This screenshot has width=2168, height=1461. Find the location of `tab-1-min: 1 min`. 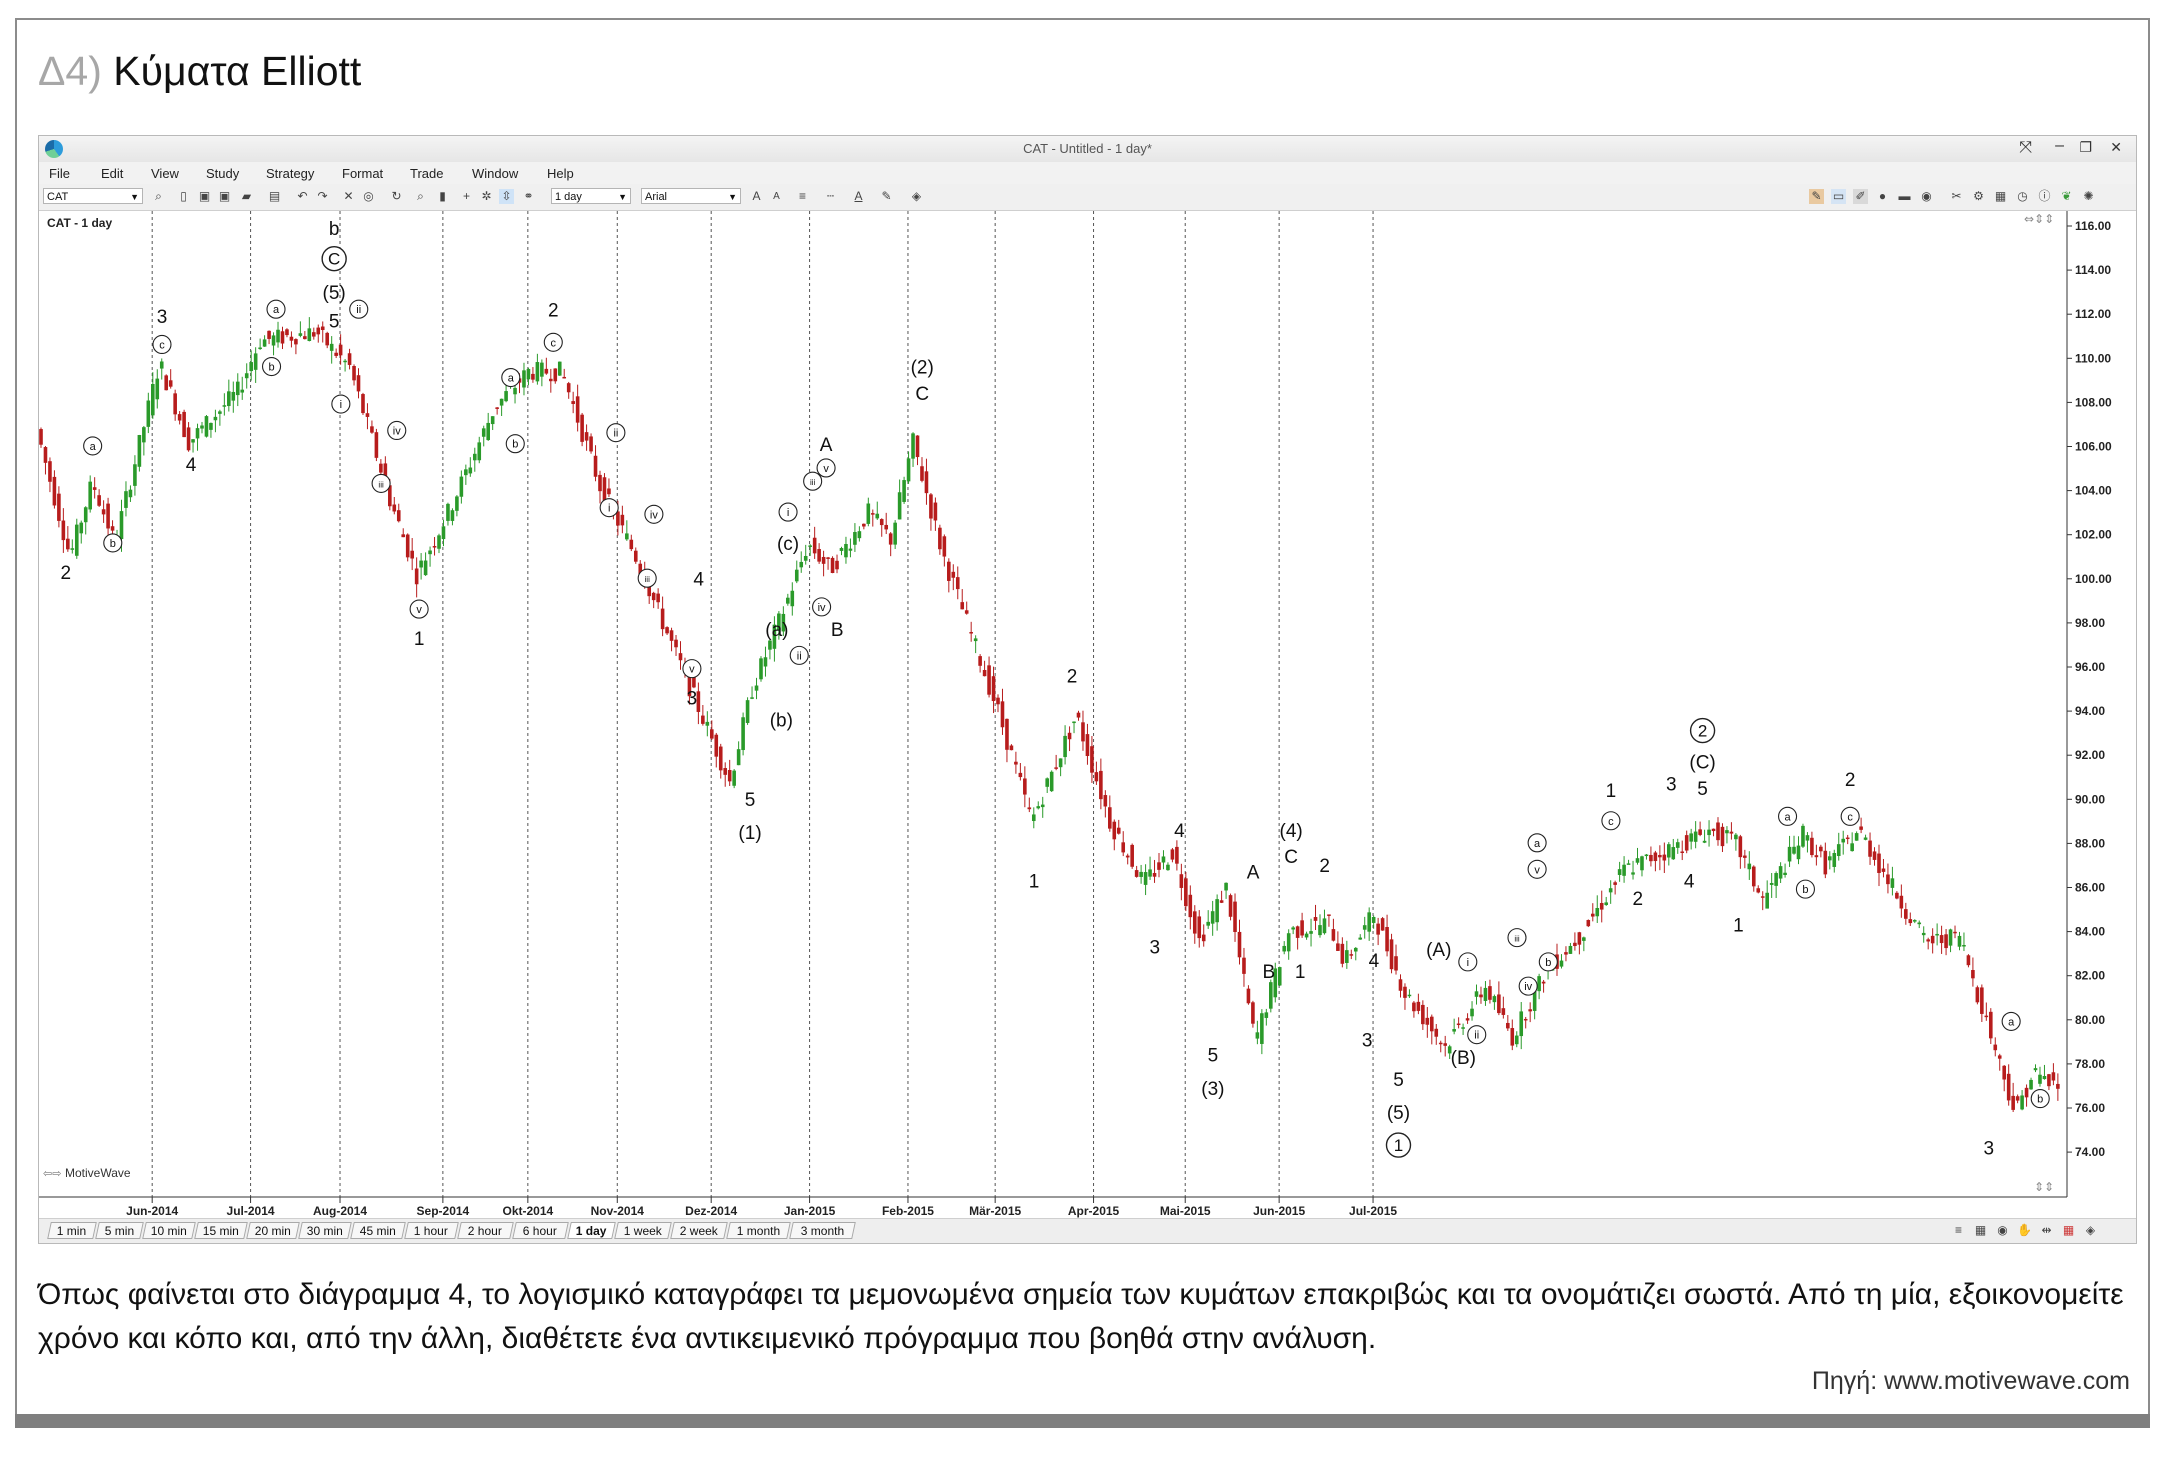

tab-1-min: 1 min is located at coordinates (72, 1230).